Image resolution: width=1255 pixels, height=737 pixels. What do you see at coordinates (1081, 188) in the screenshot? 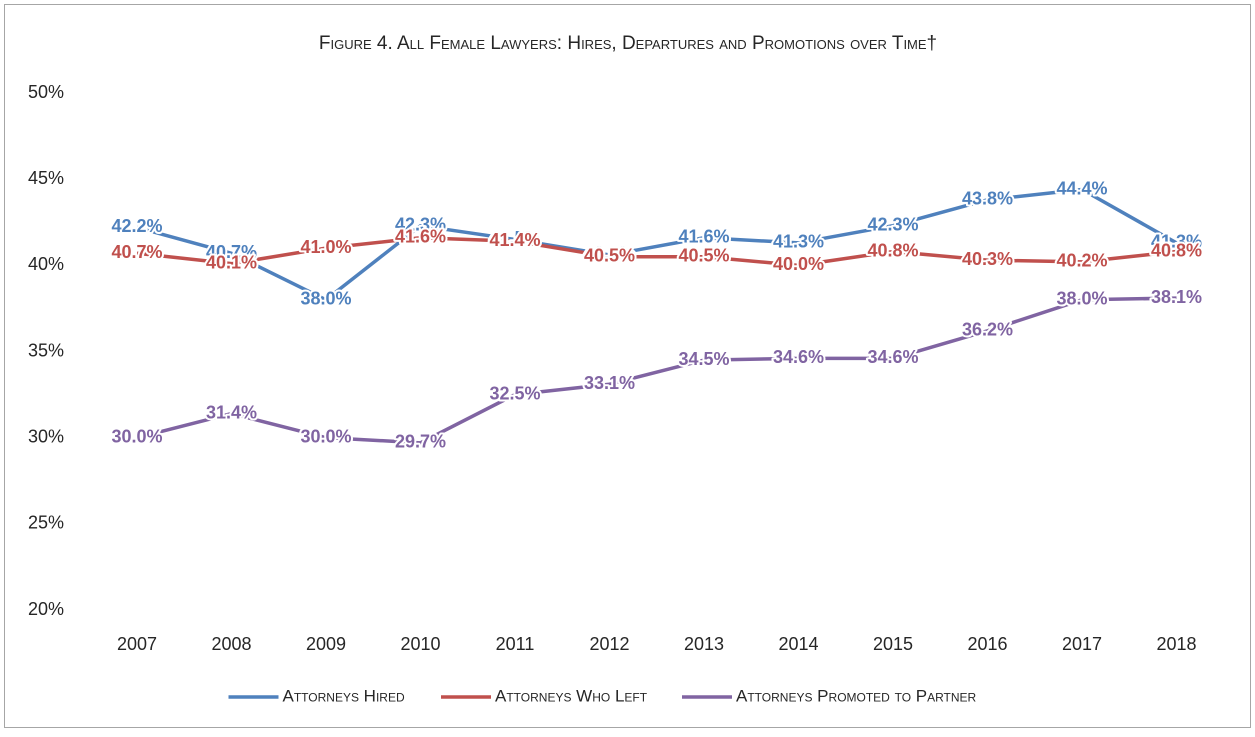
I see `data-label: 44.4%` at bounding box center [1081, 188].